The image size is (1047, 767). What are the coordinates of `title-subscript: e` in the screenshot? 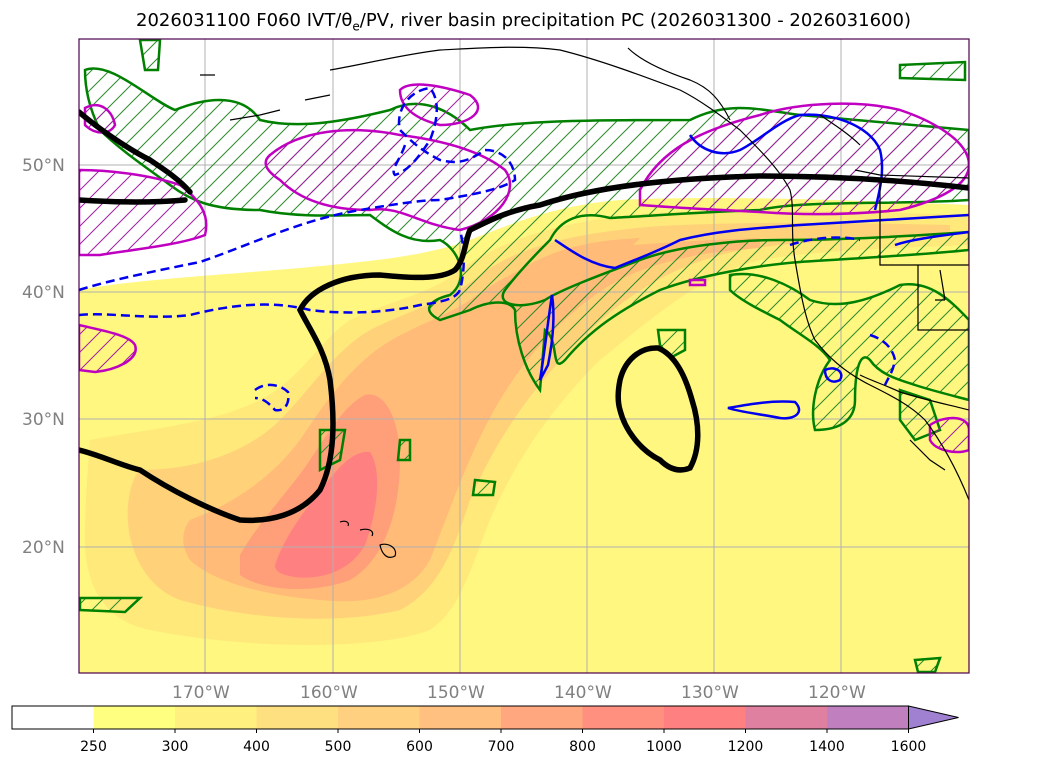 It's located at (356, 26).